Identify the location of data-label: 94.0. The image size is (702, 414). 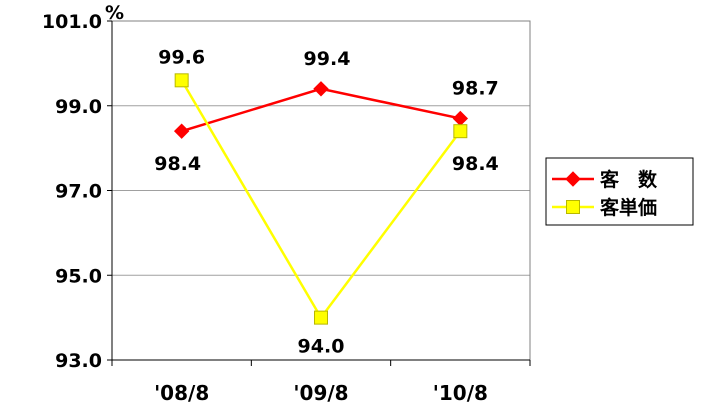
(321, 347).